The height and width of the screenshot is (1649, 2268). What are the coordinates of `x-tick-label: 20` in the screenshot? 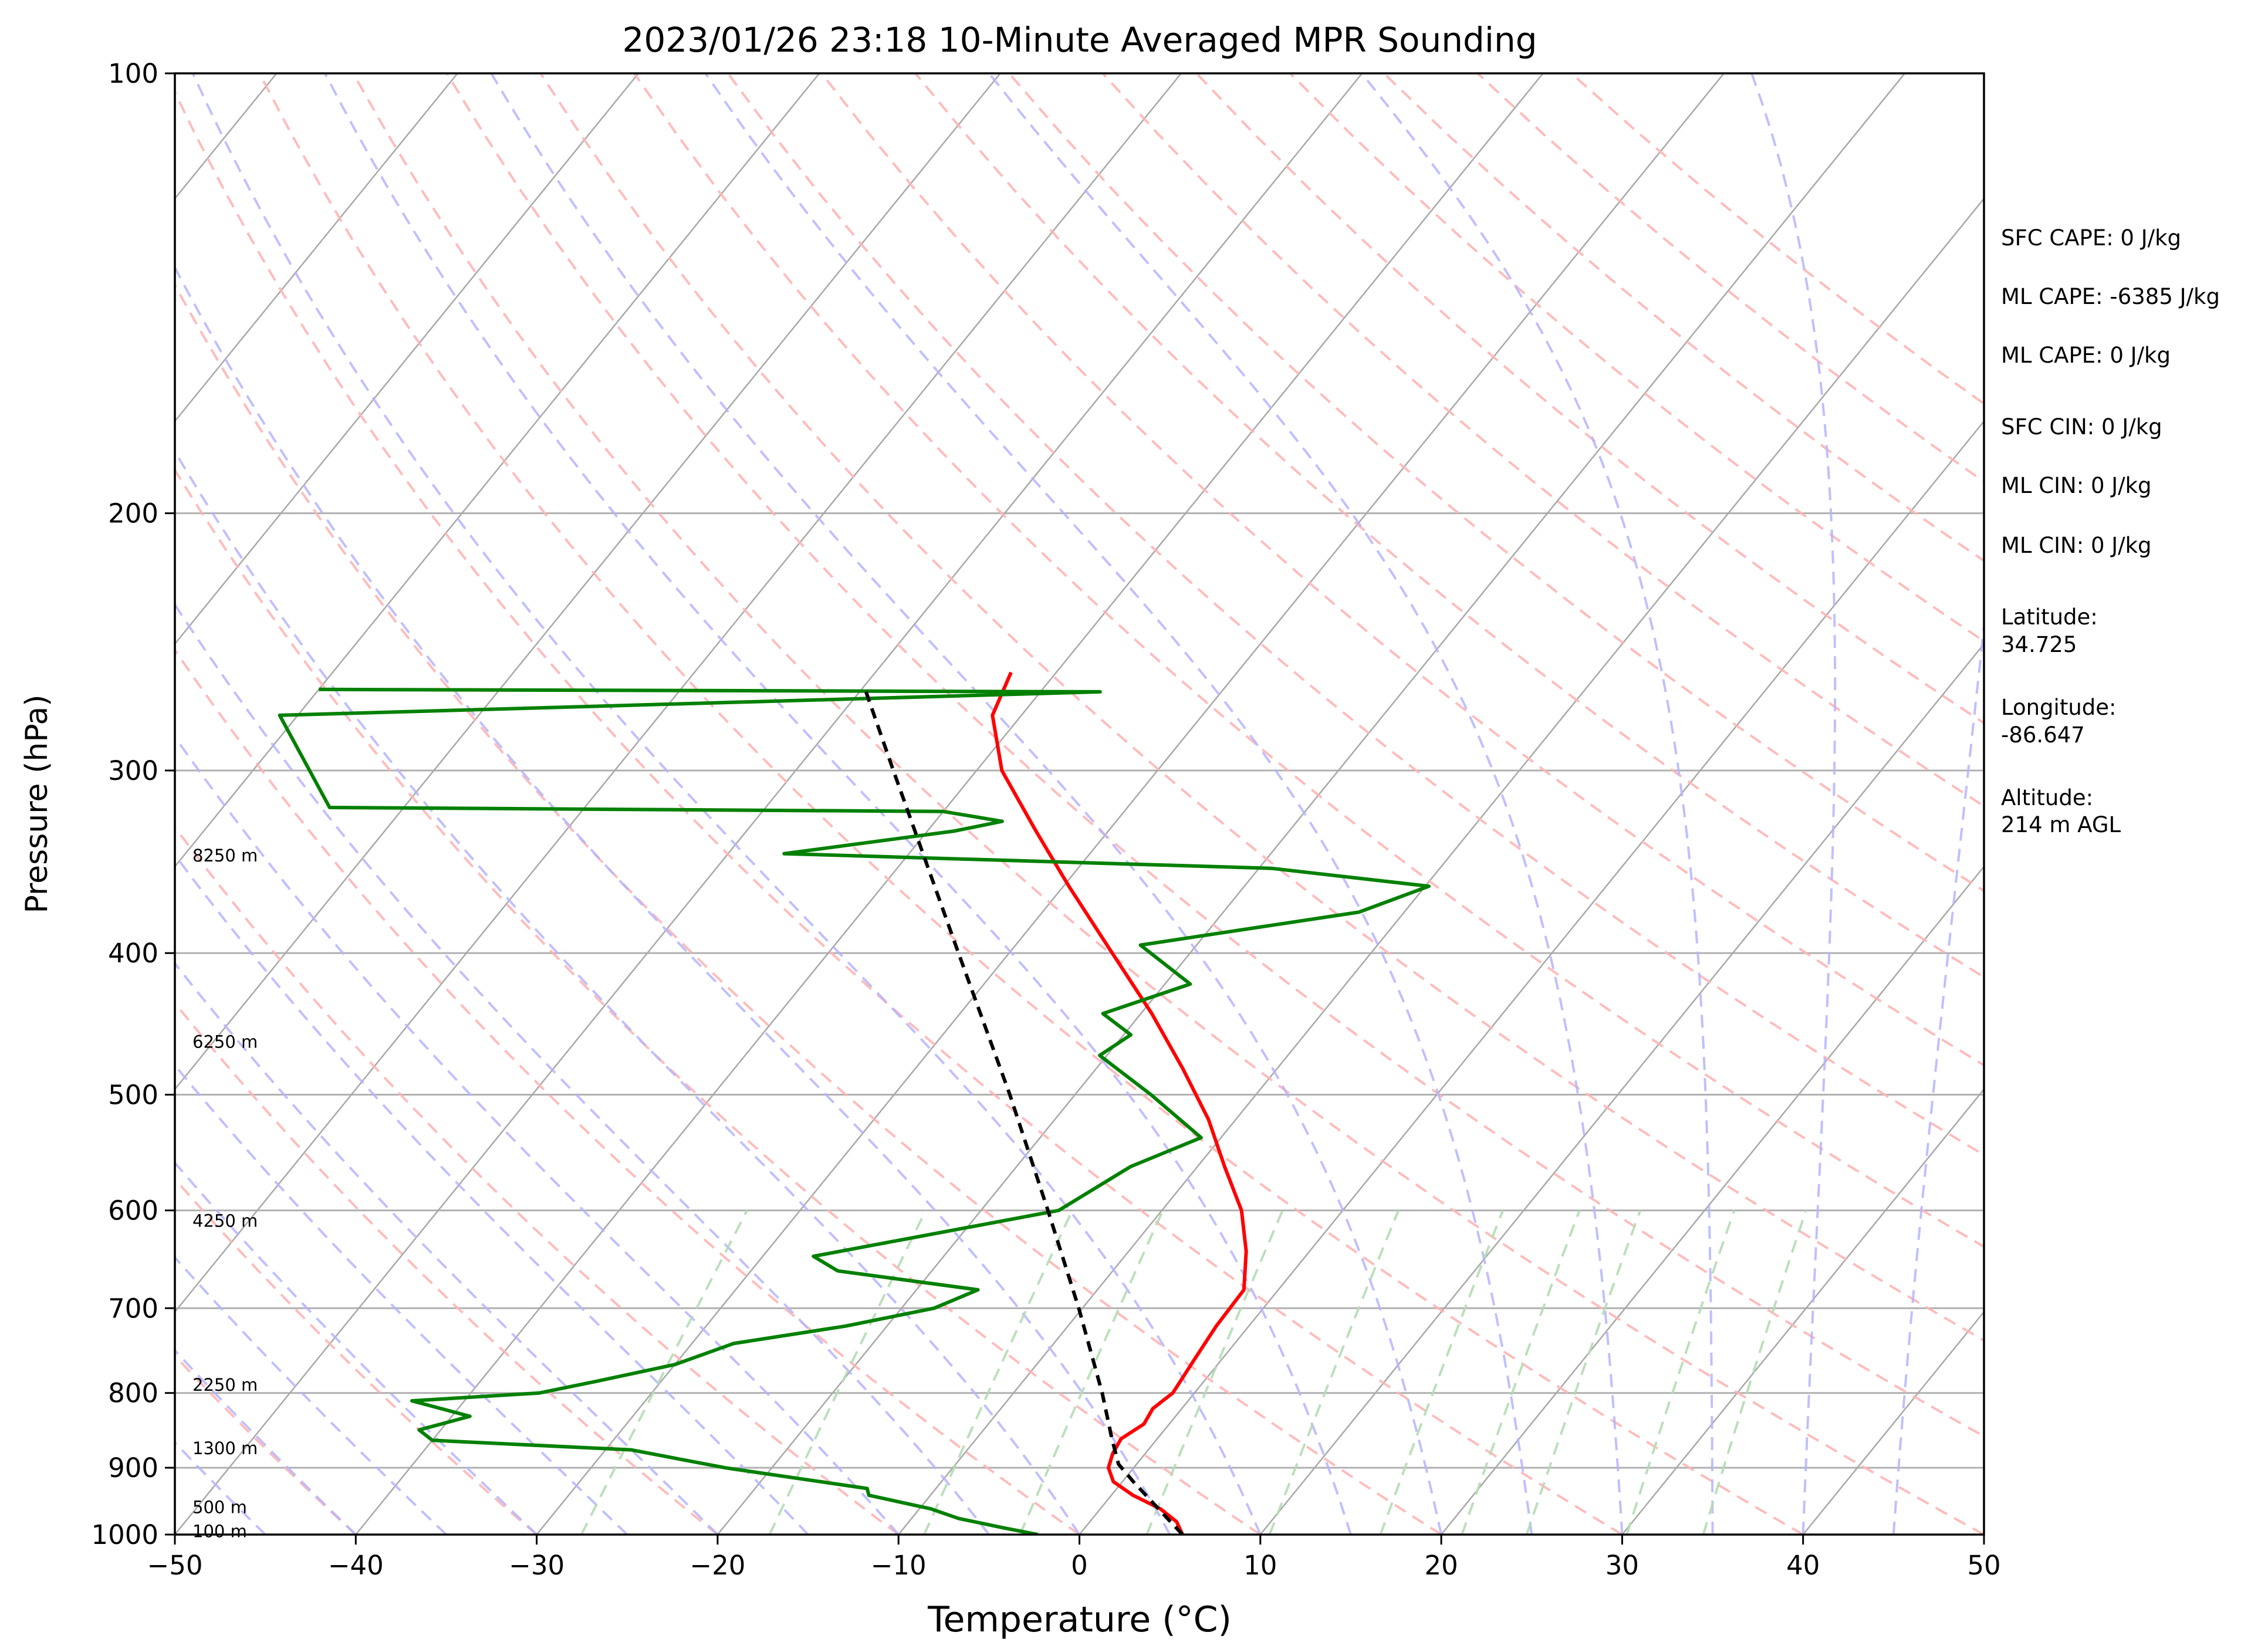 It's located at (1441, 1565).